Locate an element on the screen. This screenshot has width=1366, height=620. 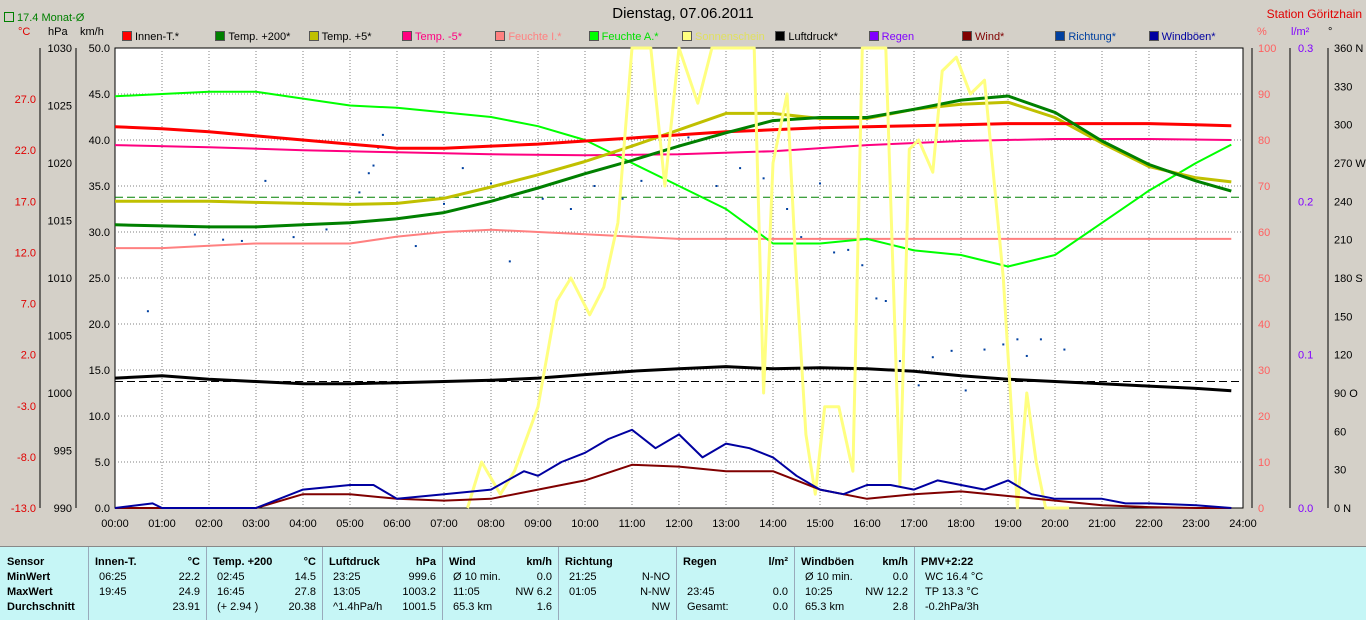
table-cell-value: 14.5 is located at coordinates (305, 577).